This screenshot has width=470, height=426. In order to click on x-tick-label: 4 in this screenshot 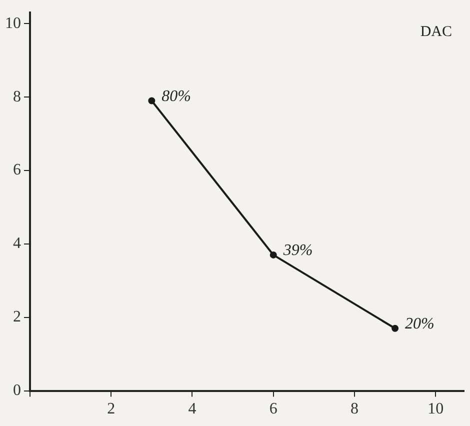, I will do `click(192, 409)`.